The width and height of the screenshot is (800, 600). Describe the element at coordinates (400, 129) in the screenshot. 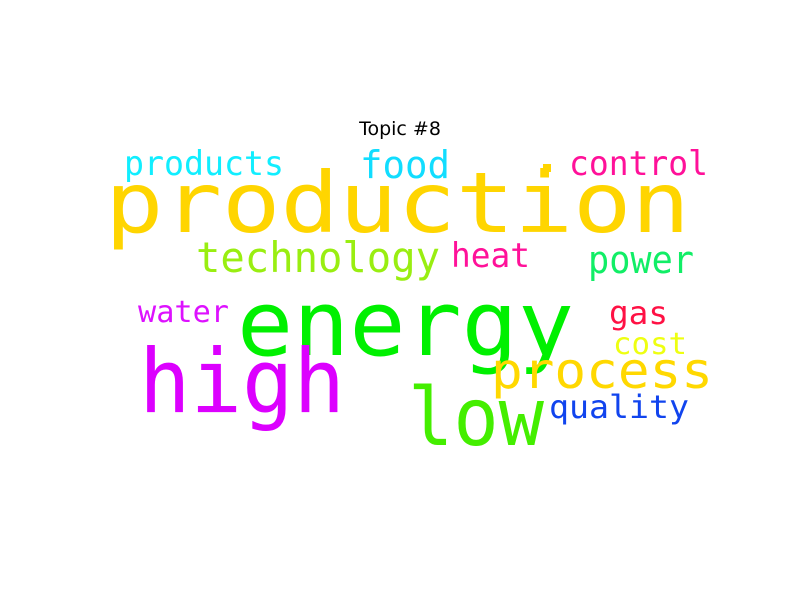

I see `chart-title: Topic #8` at that location.